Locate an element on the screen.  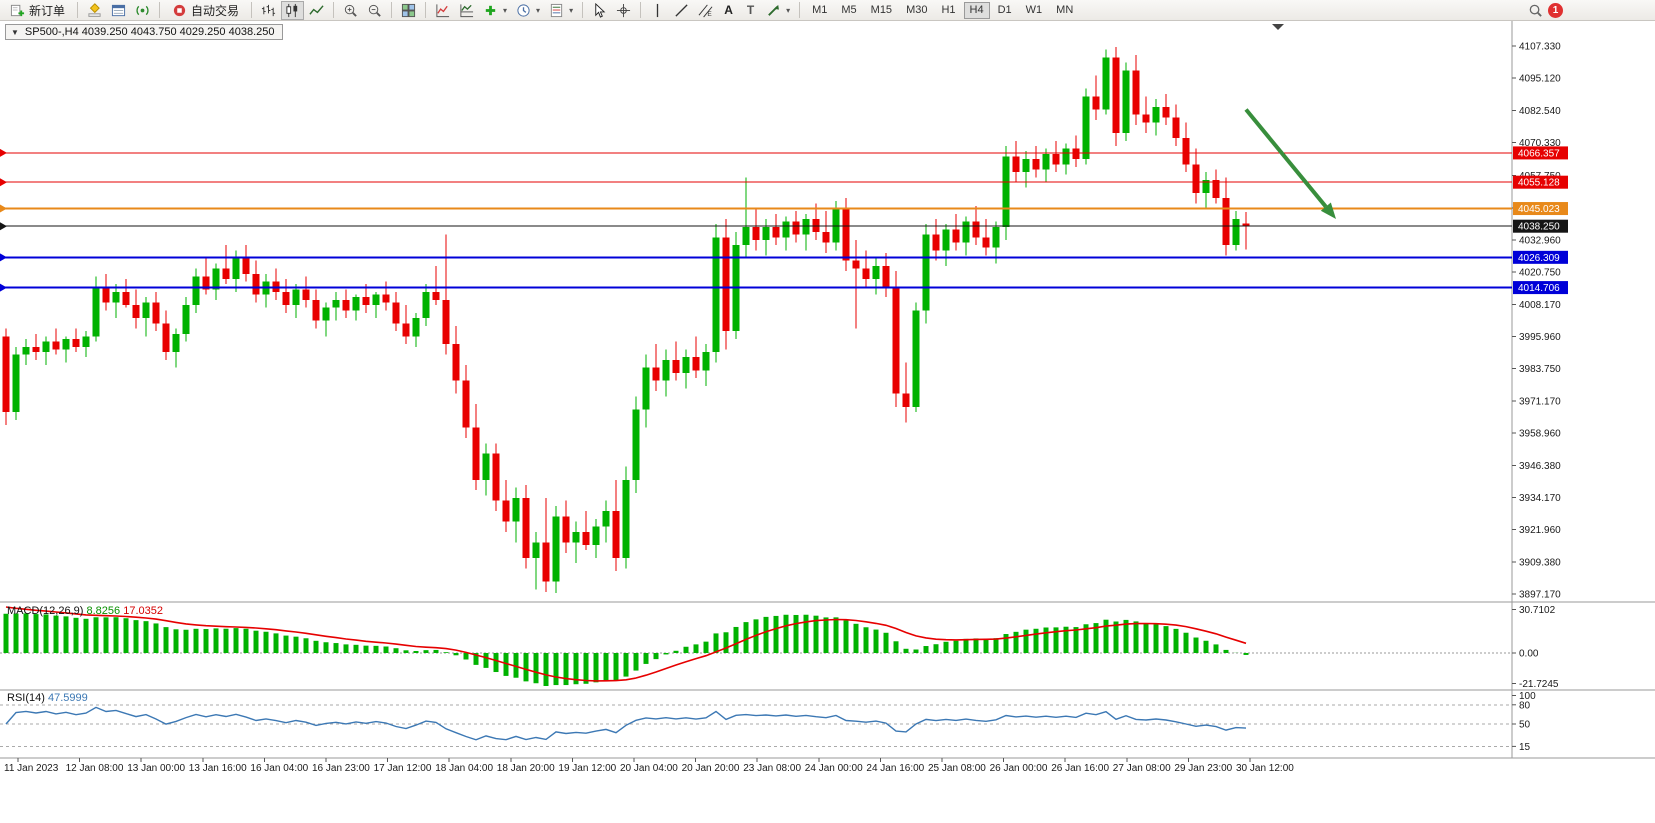
add-indicator-button: ▾ is located at coordinates (495, 10).